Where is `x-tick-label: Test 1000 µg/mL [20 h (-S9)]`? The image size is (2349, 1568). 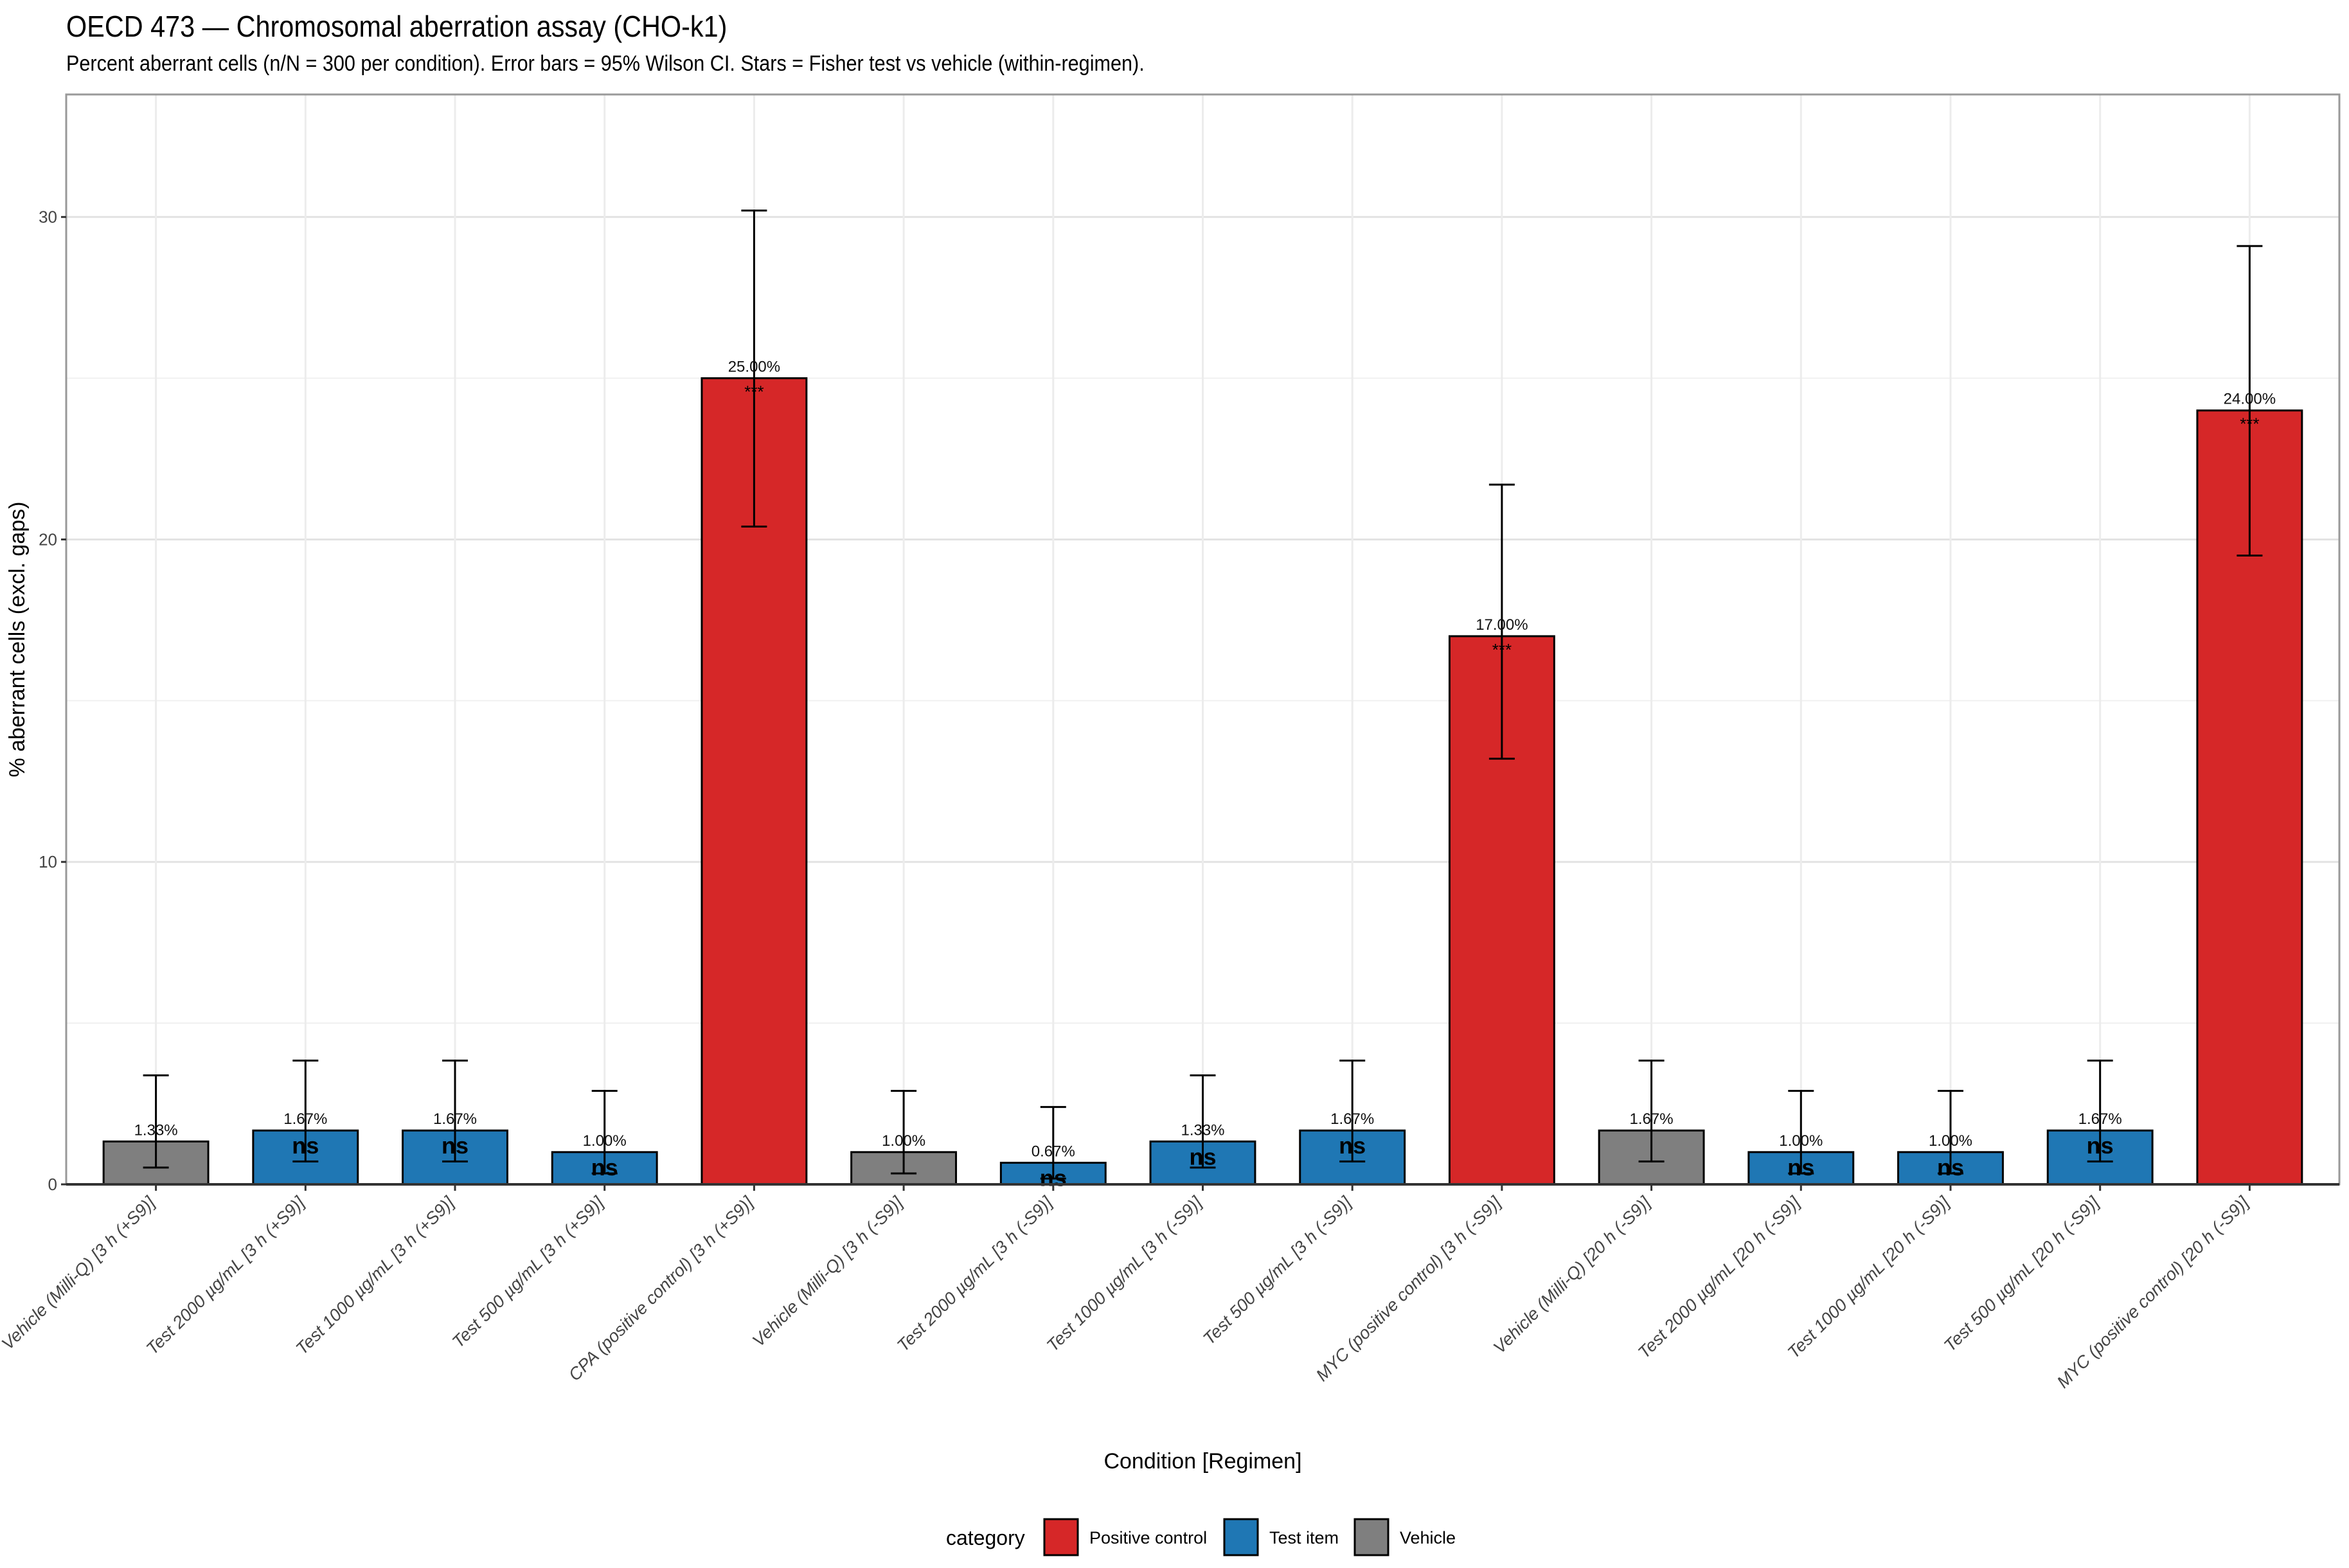
x-tick-label: Test 1000 µg/mL [20 h (-S9)] is located at coordinates (1869, 1277).